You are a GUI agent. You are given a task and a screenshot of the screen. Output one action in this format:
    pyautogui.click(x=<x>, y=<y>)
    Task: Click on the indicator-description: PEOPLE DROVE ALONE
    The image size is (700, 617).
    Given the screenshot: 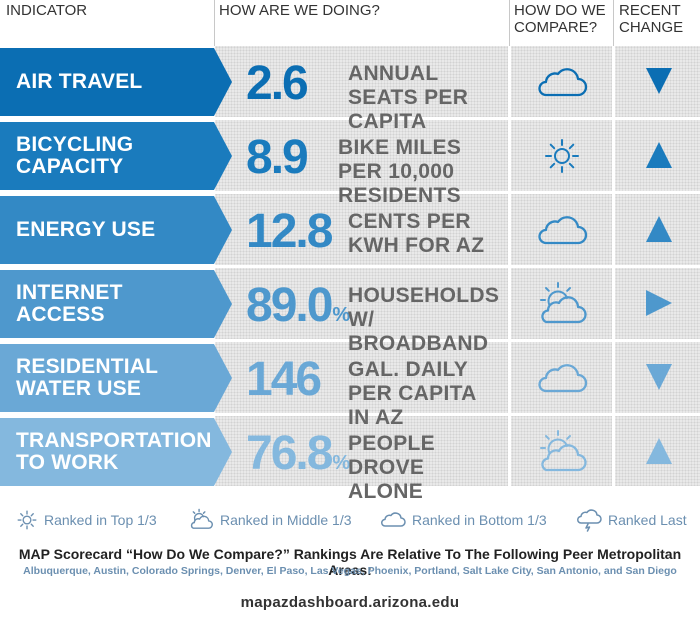 What is the action you would take?
    pyautogui.click(x=391, y=467)
    